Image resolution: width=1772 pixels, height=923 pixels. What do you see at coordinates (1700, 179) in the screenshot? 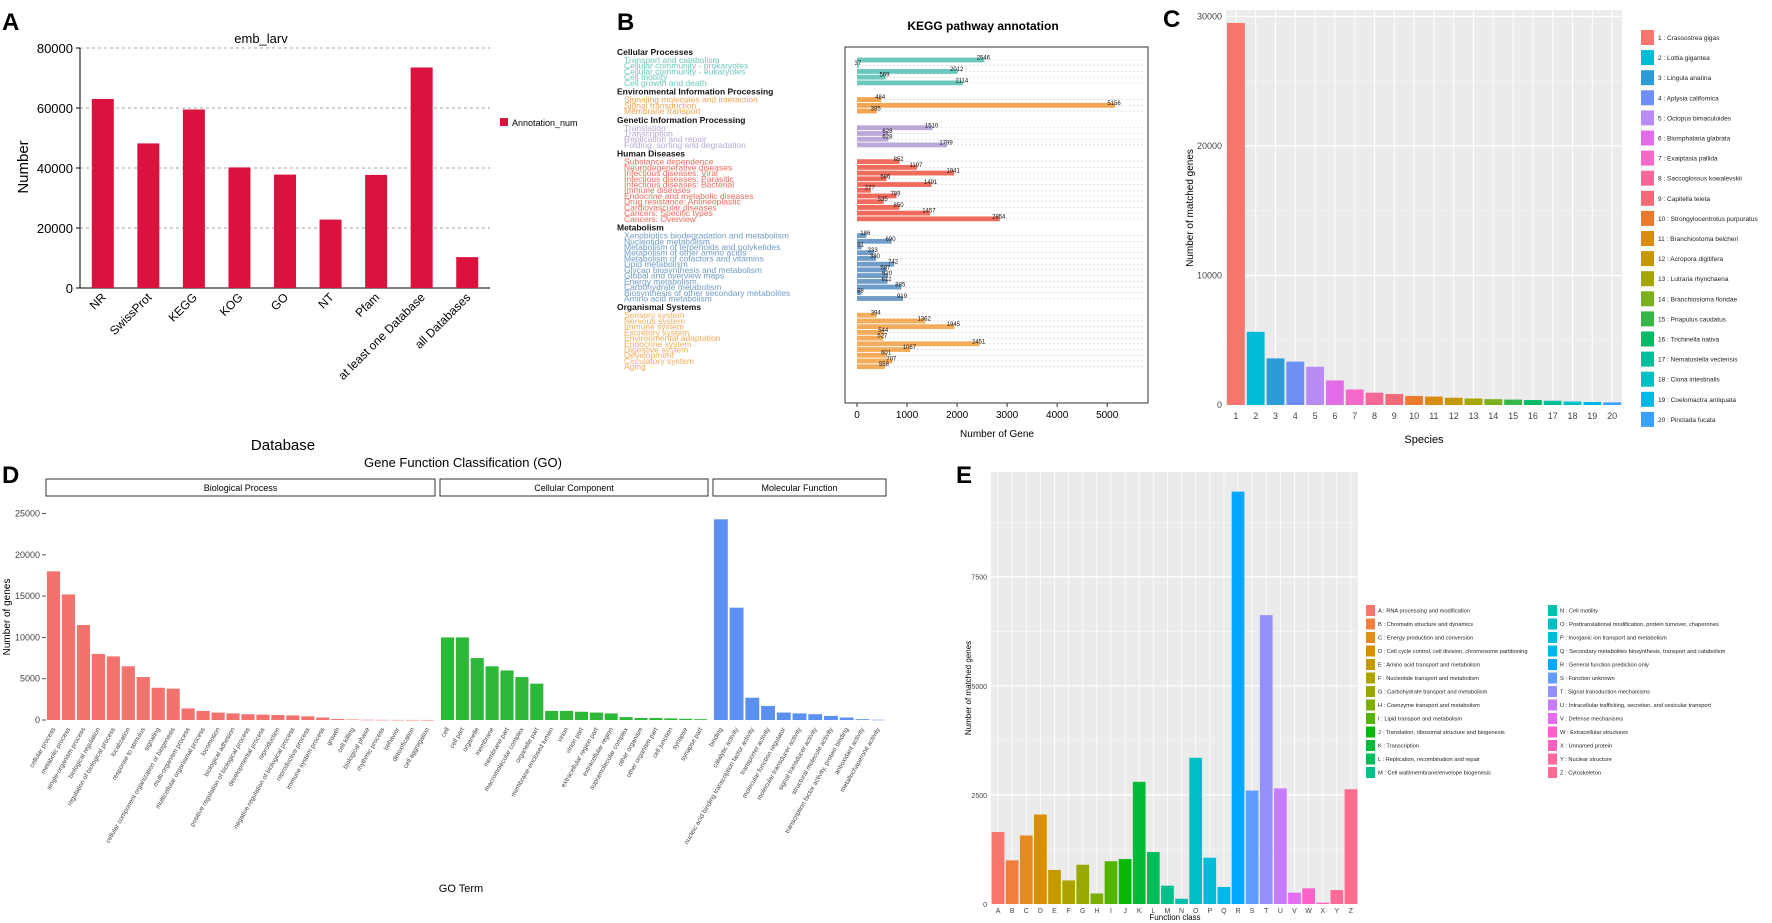
I see `panel-c-legend-label: 8 : Saccoglossus kowalevskii` at bounding box center [1700, 179].